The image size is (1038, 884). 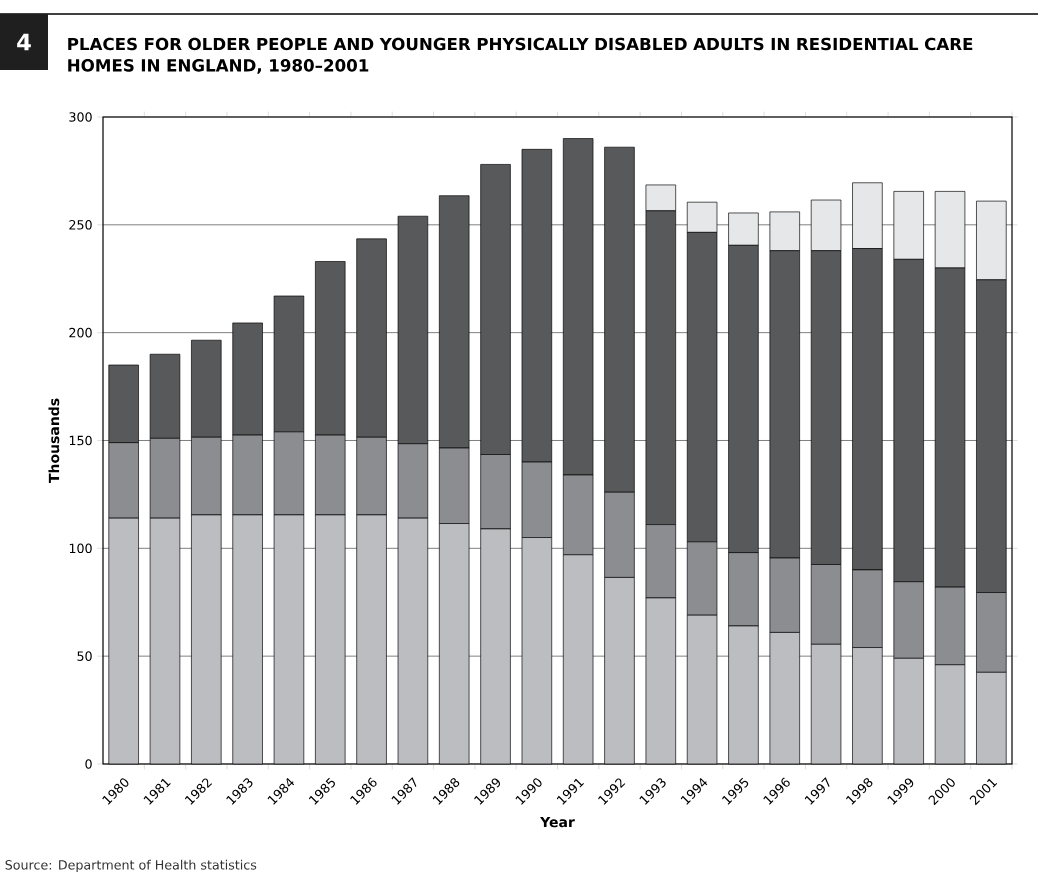 What do you see at coordinates (54, 441) in the screenshot?
I see `y-axis-title: Thousands` at bounding box center [54, 441].